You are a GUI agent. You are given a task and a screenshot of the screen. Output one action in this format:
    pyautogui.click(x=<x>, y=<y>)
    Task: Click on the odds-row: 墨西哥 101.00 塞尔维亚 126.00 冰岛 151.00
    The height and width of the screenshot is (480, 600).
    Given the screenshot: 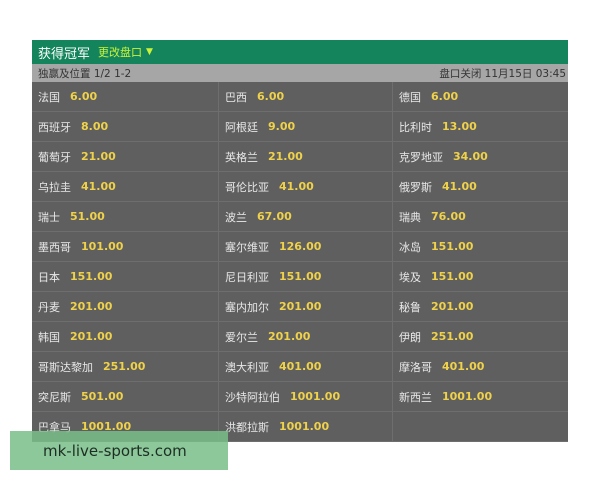 What is the action you would take?
    pyautogui.click(x=300, y=247)
    